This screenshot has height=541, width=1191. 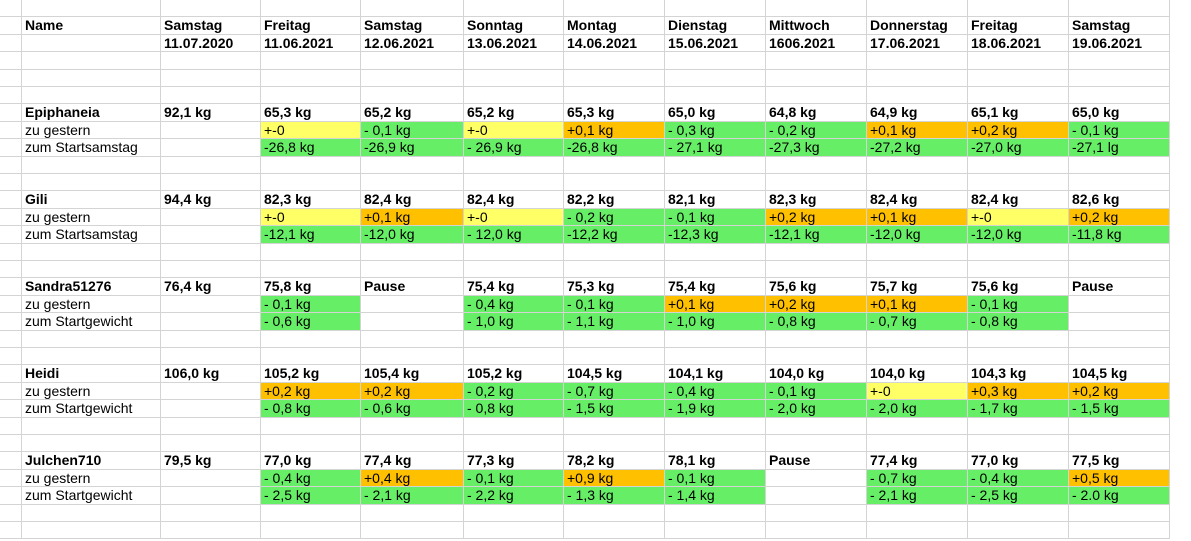 What do you see at coordinates (514, 43) in the screenshot?
I see `header-date: 13.06.2021` at bounding box center [514, 43].